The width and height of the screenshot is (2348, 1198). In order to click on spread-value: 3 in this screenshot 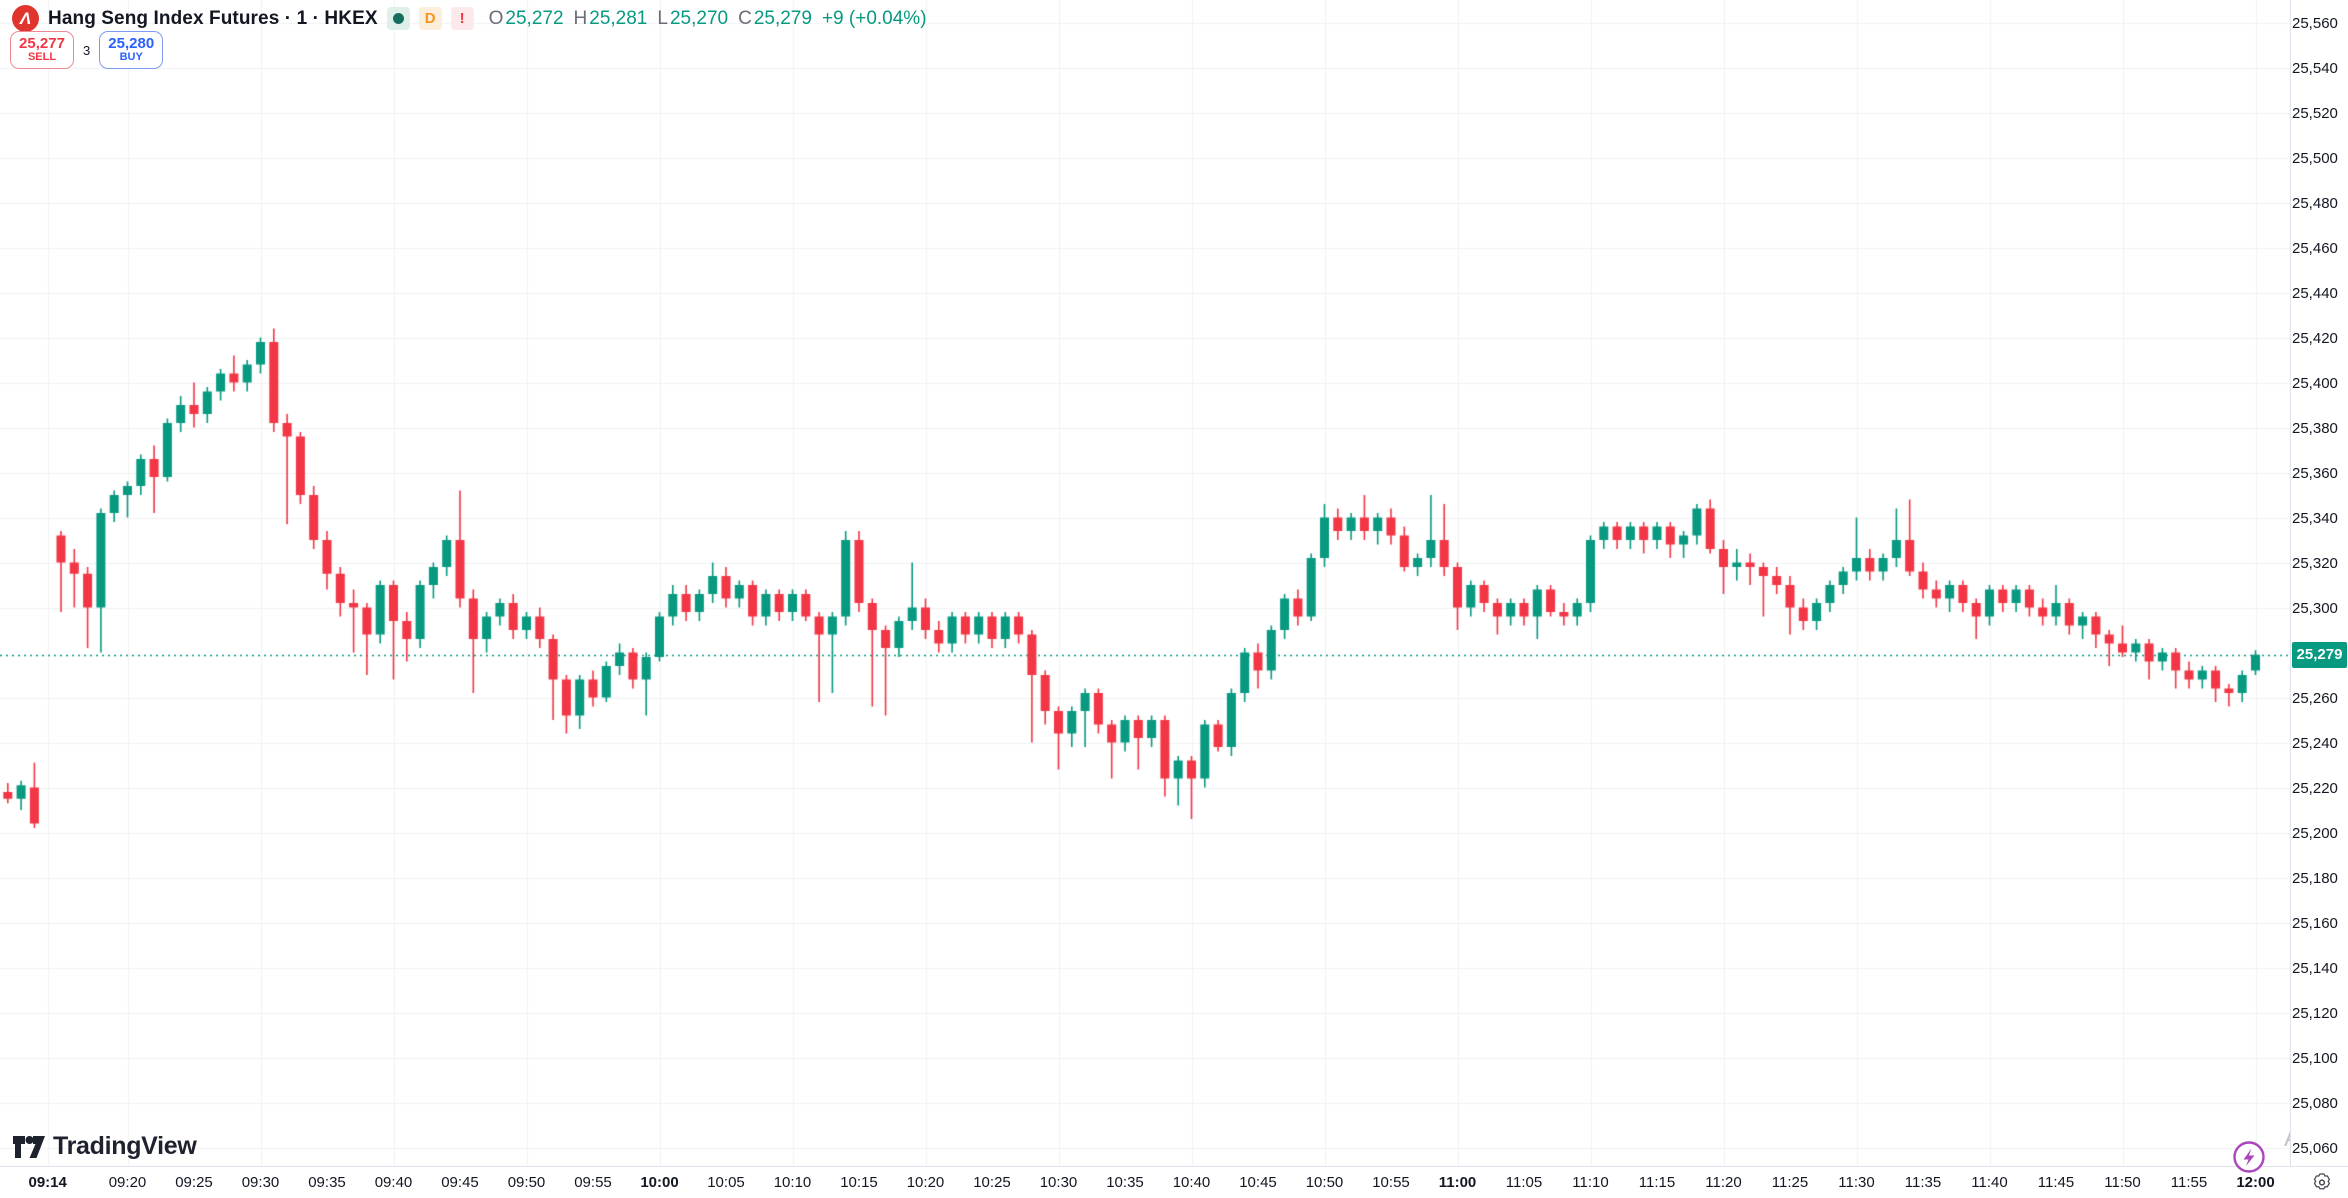, I will do `click(87, 50)`.